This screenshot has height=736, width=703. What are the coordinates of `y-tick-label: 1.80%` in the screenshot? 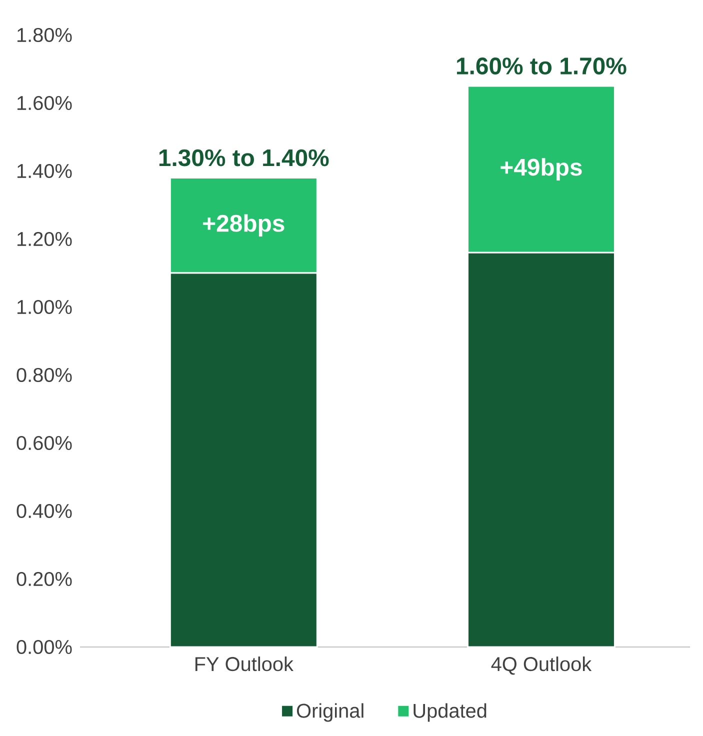 It's located at (45, 35).